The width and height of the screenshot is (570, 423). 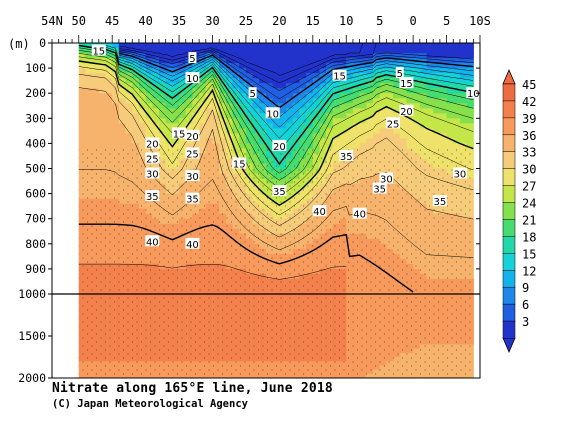 What do you see at coordinates (525, 305) in the screenshot?
I see `colorbar-label: 6` at bounding box center [525, 305].